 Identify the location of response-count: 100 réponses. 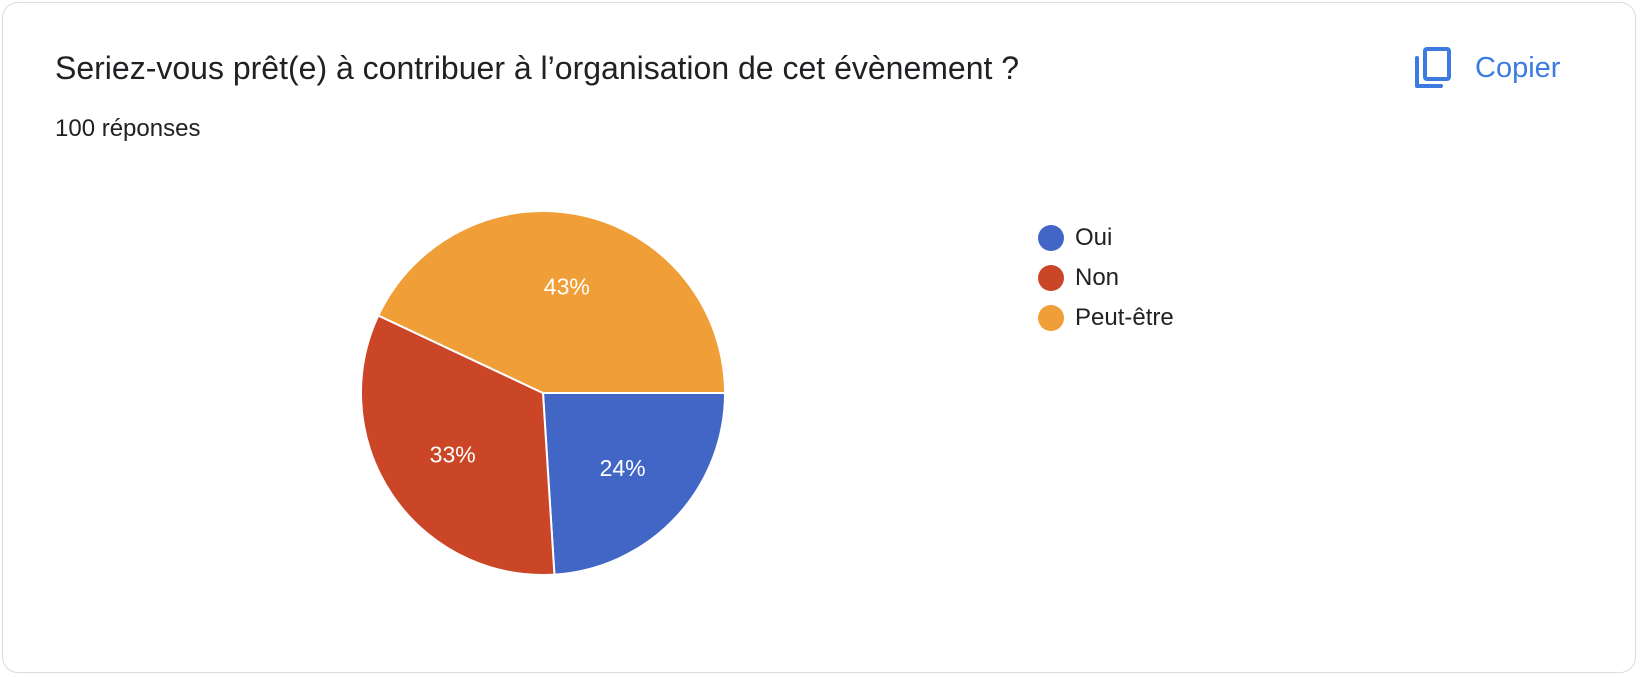
(128, 128).